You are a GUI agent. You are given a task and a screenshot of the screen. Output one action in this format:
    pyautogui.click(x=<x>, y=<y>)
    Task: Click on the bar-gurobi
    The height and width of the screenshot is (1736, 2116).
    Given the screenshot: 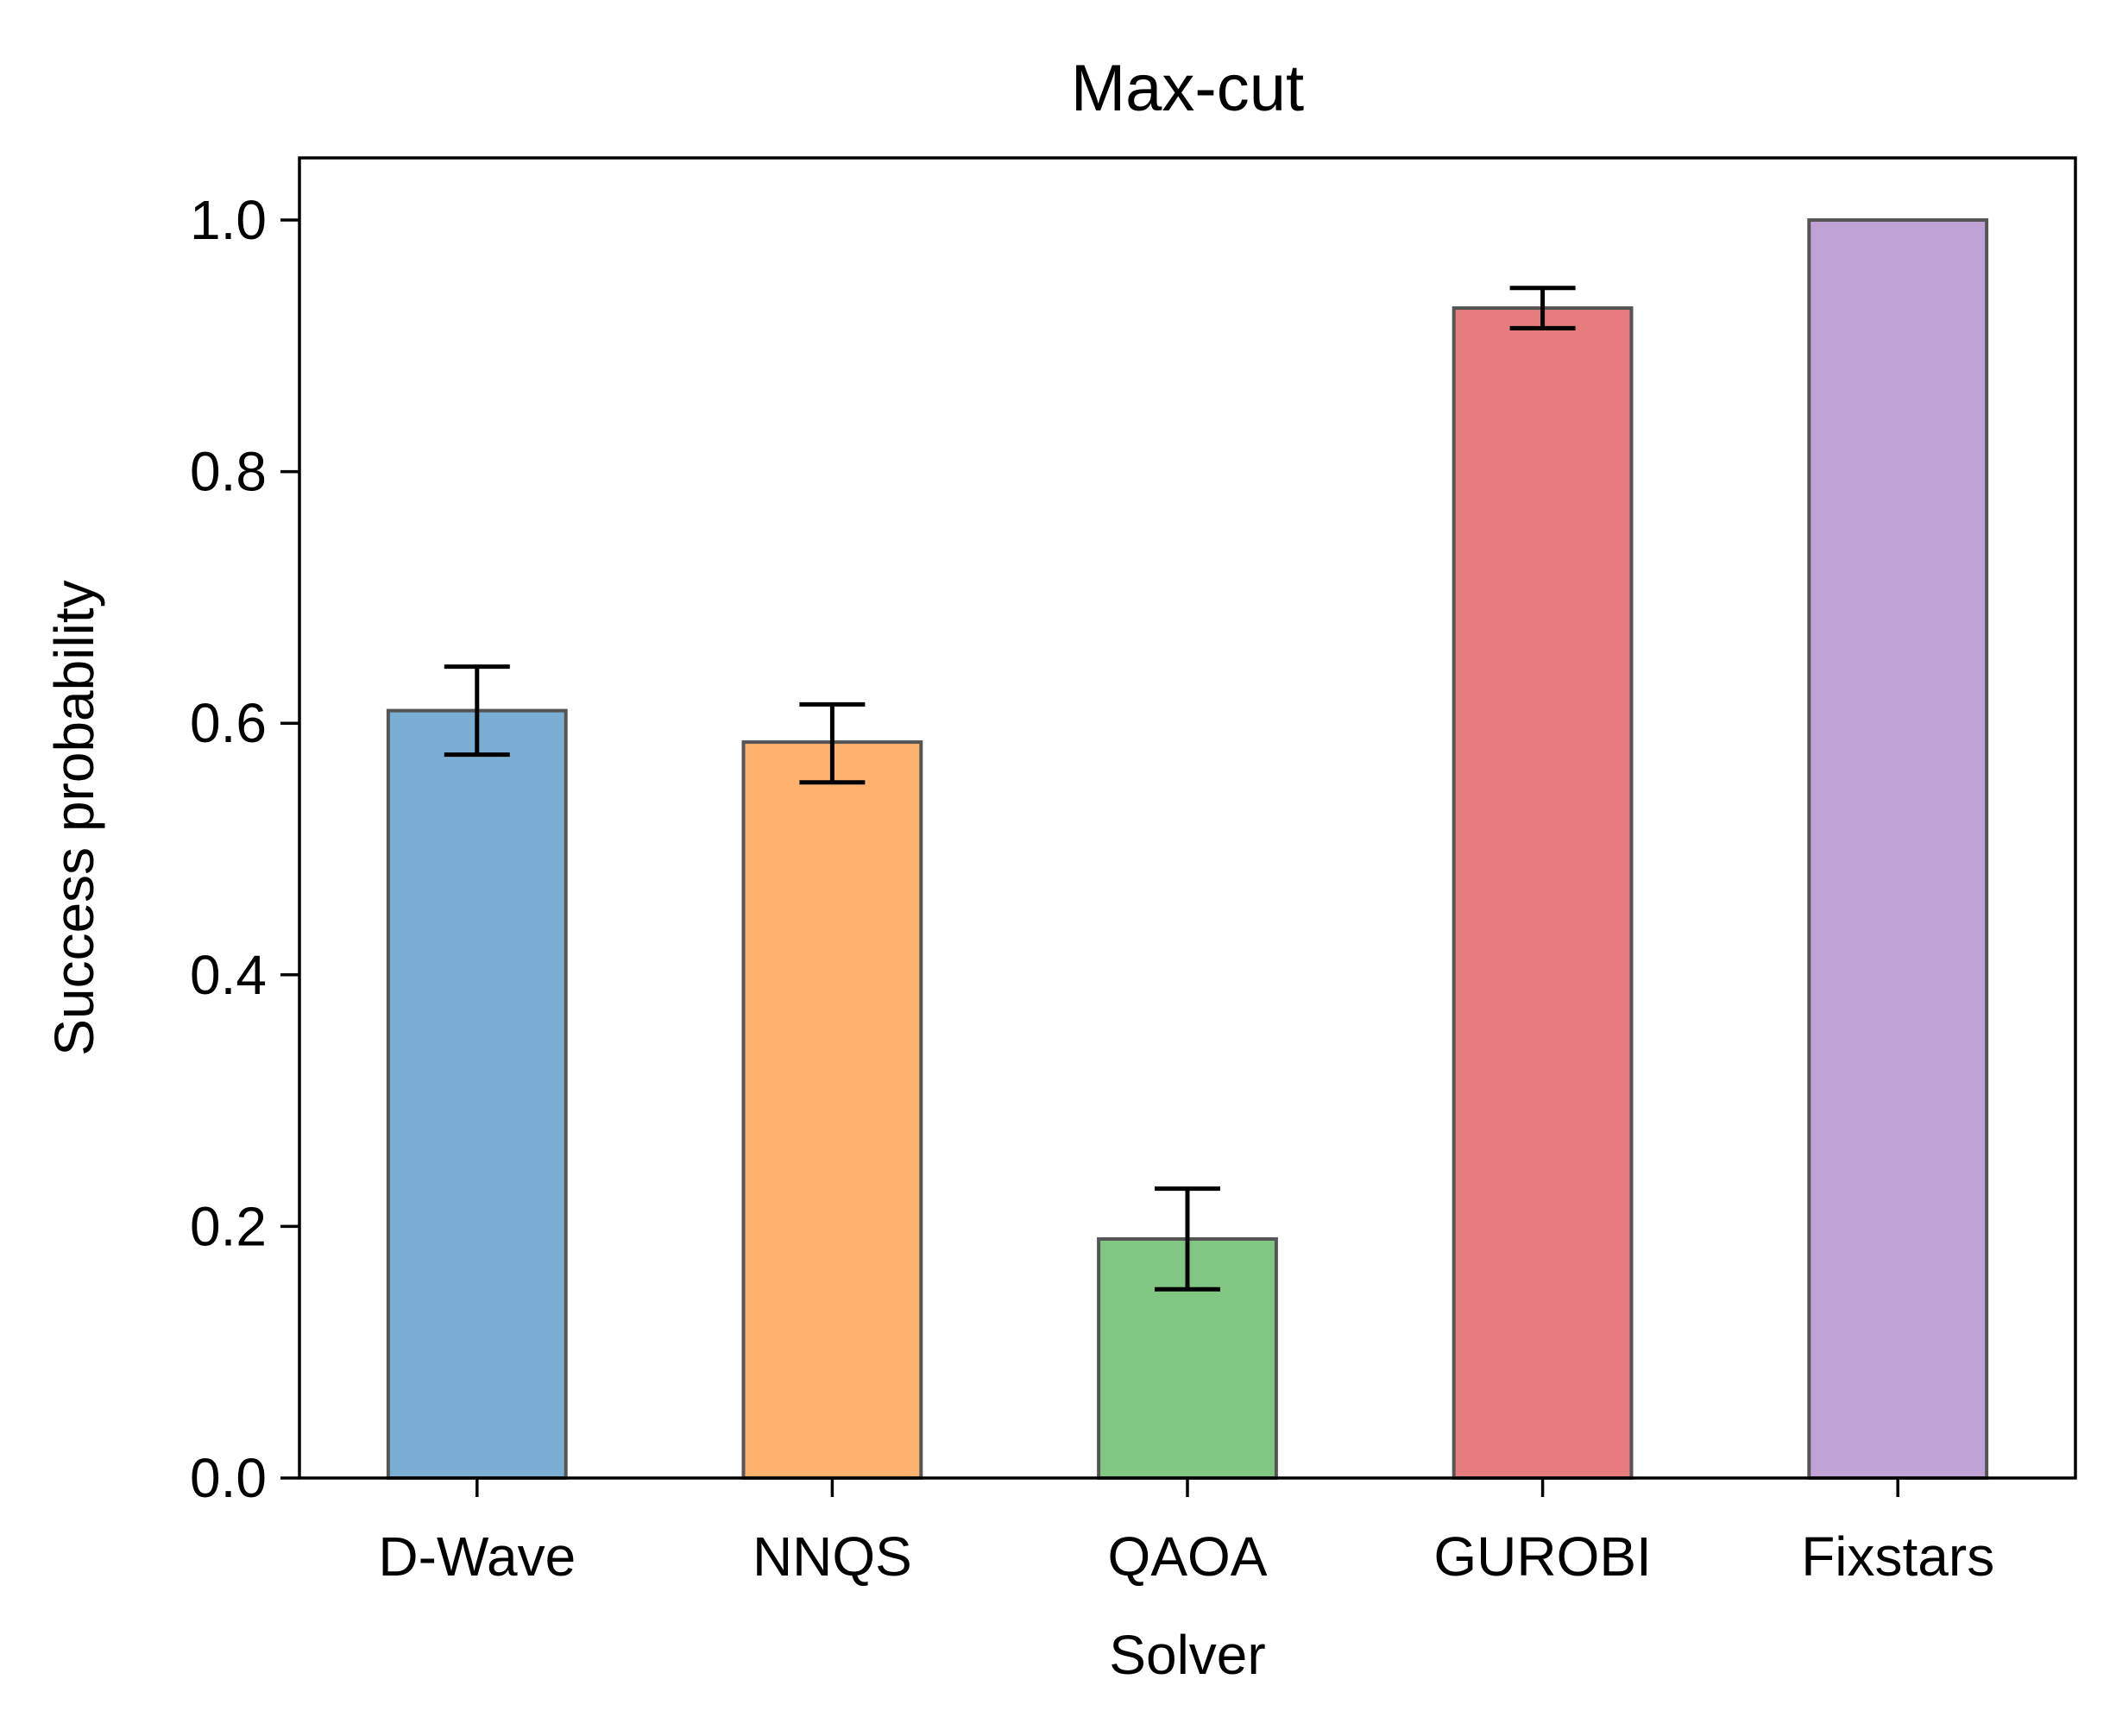 What is the action you would take?
    pyautogui.click(x=1543, y=893)
    